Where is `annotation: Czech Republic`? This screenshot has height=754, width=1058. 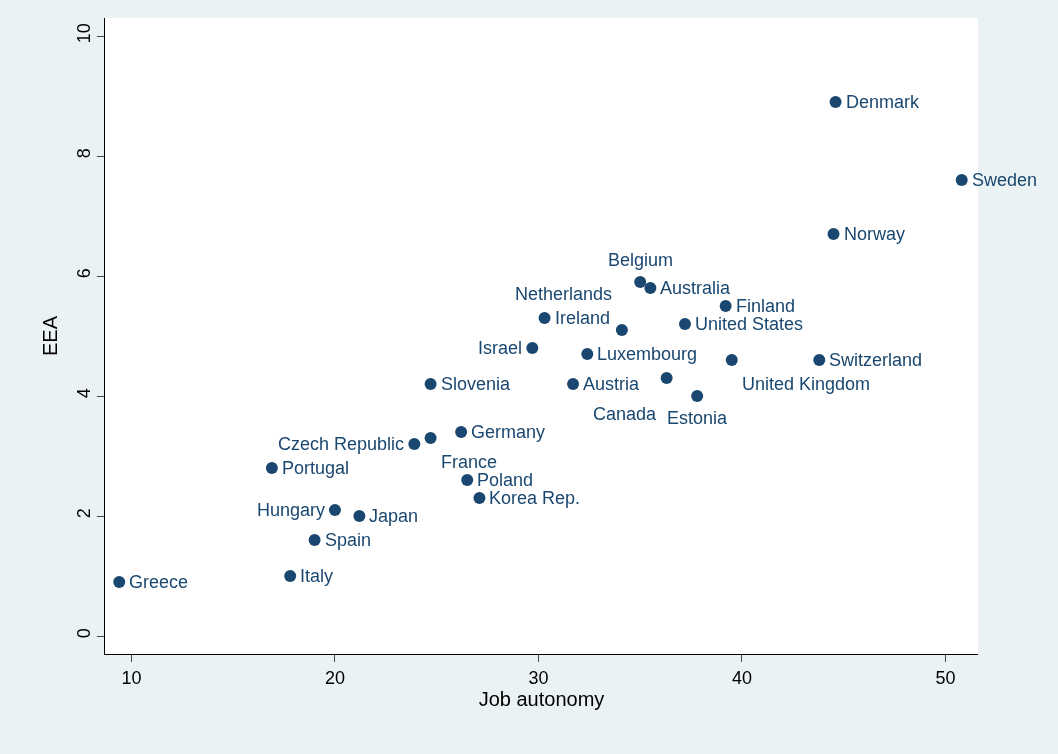 annotation: Czech Republic is located at coordinates (341, 444).